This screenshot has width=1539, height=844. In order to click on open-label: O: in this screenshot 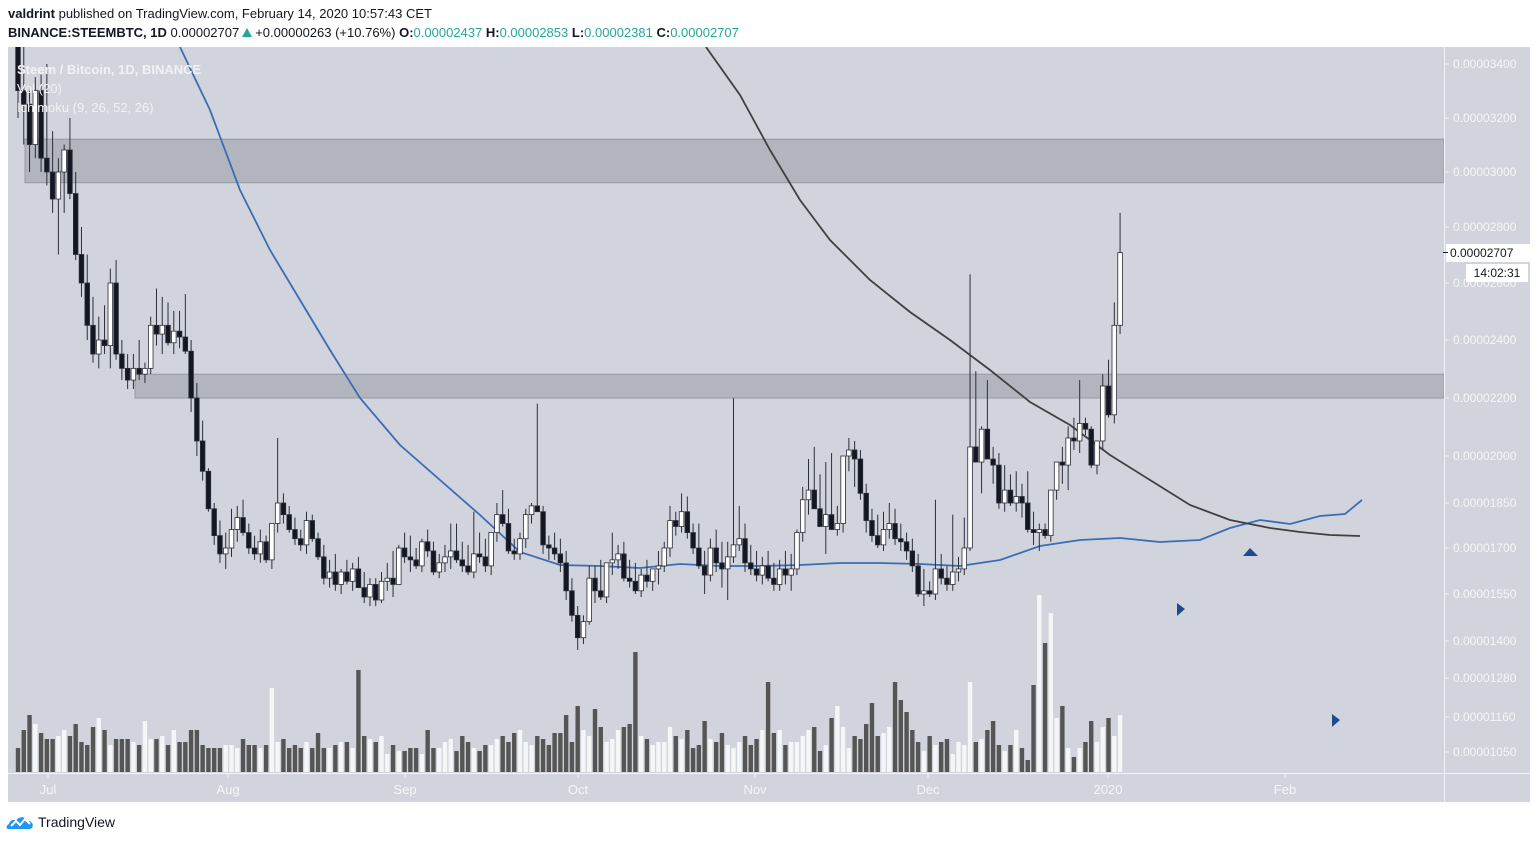, I will do `click(406, 32)`.